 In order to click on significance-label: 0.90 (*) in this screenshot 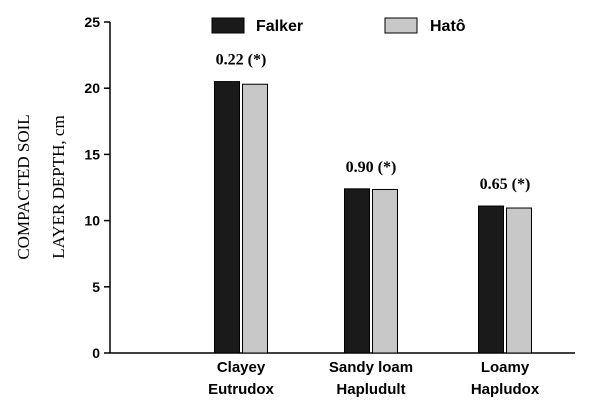, I will do `click(371, 167)`.